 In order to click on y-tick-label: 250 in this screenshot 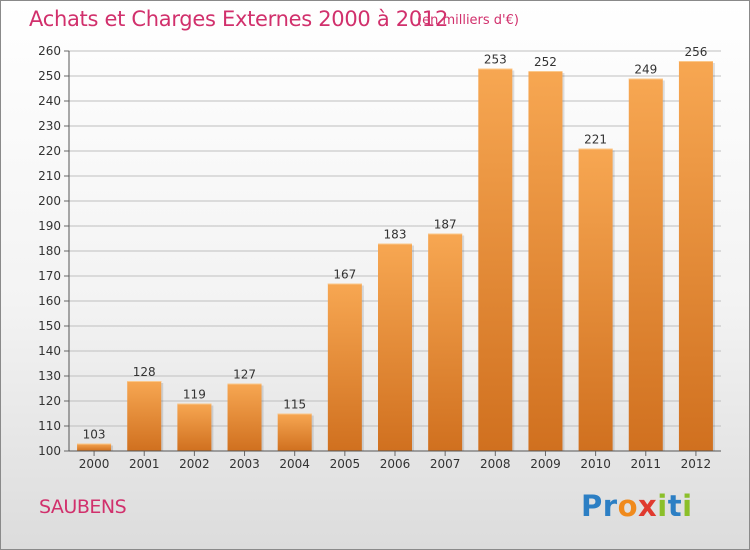, I will do `click(49, 76)`.